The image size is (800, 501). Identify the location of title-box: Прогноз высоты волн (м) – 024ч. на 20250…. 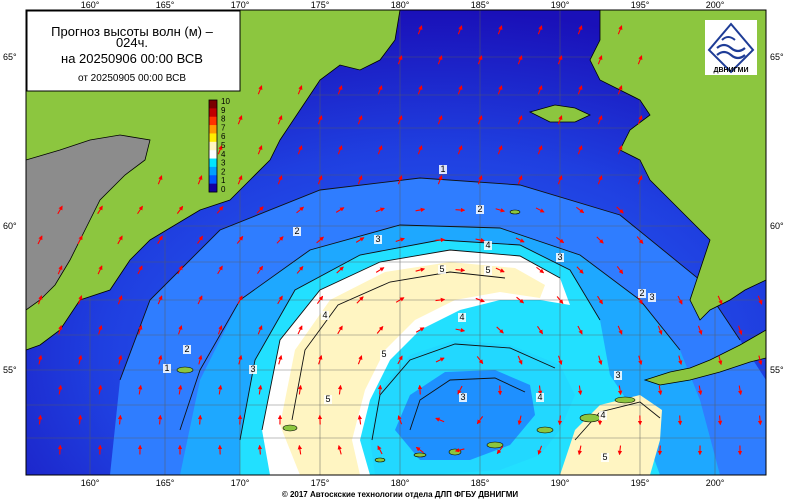
(133, 51).